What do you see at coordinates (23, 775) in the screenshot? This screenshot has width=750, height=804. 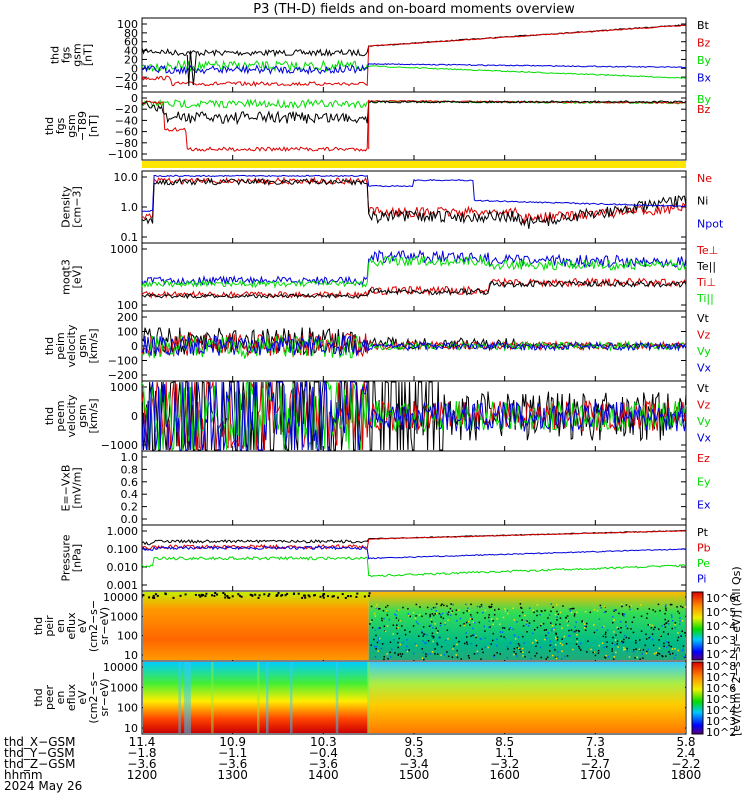 I see `footer-row-label: hhmm` at bounding box center [23, 775].